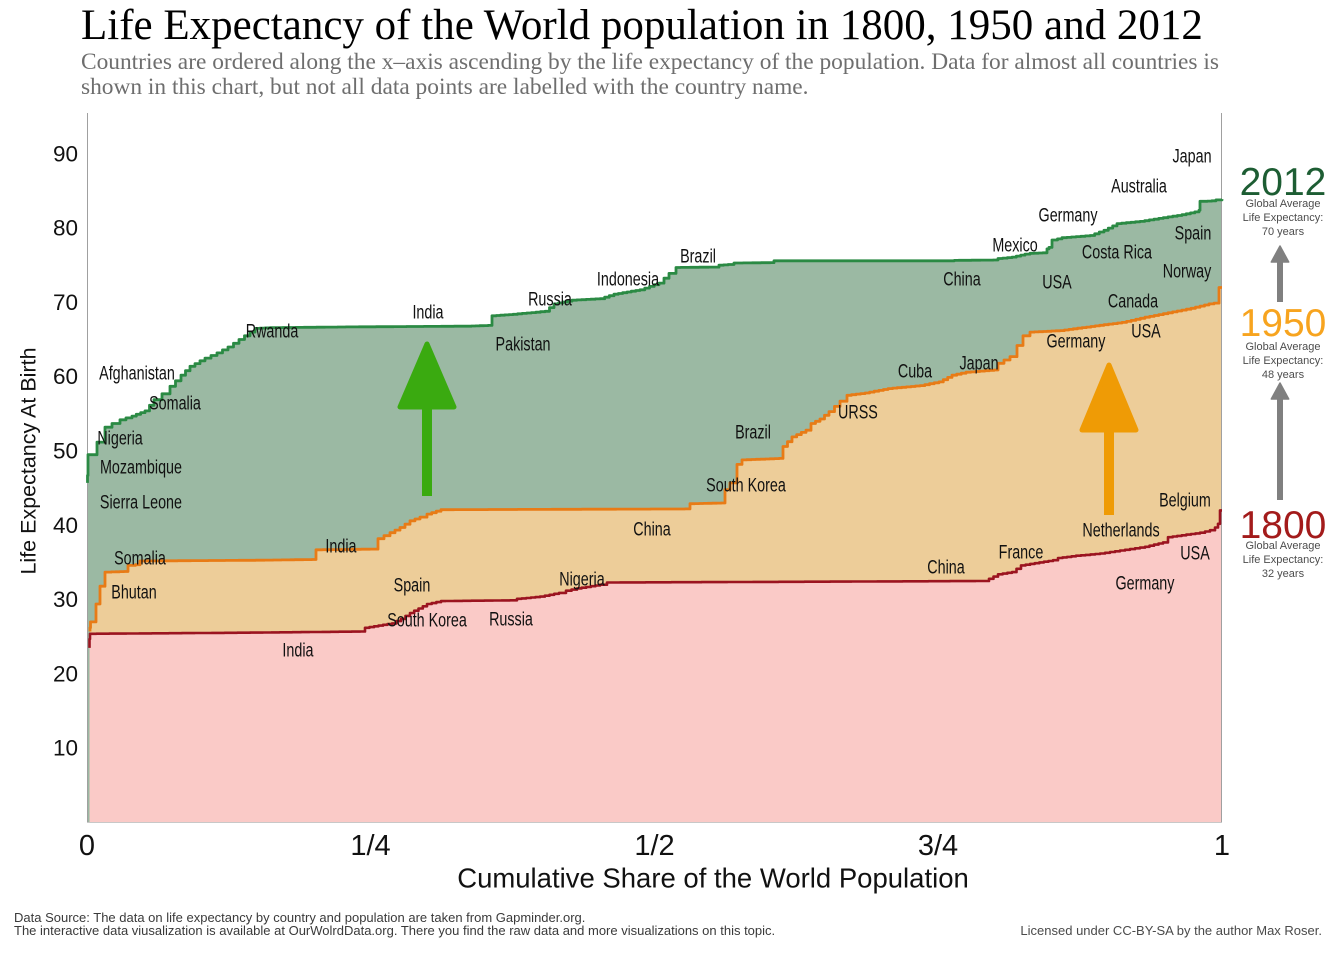  I want to click on svg-text: Pakistan, so click(523, 345).